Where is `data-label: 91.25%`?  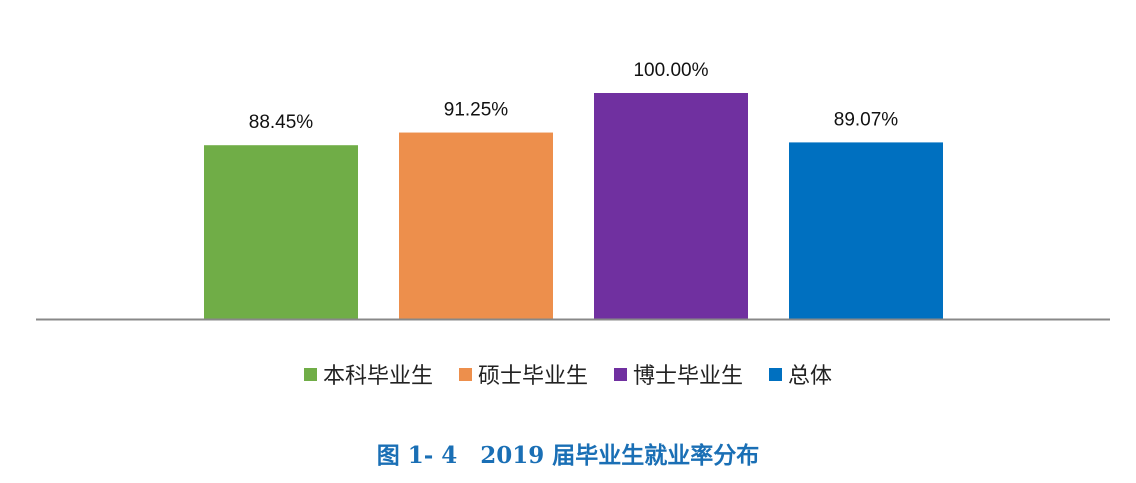
data-label: 91.25% is located at coordinates (476, 110).